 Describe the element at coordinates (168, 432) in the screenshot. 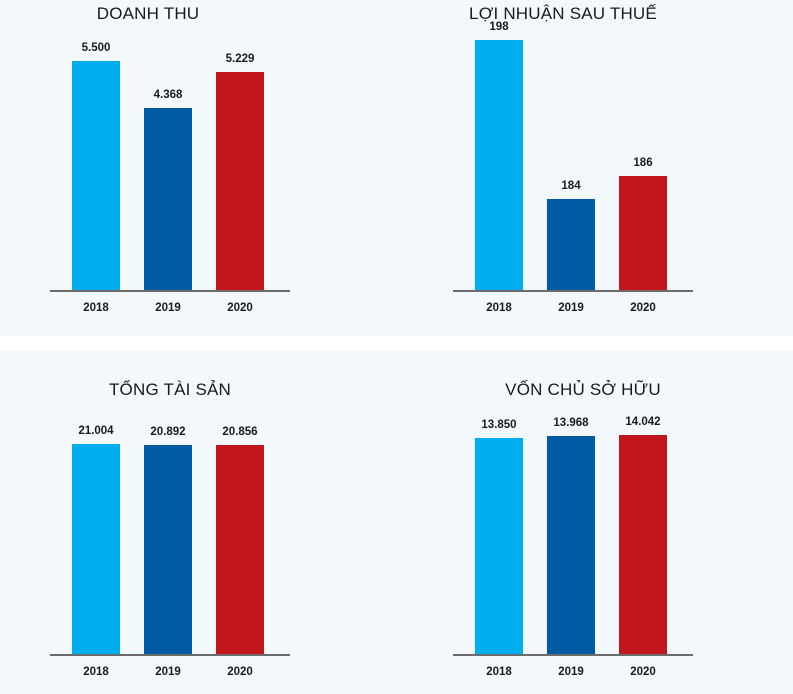

I see `data-label: 20.892` at that location.